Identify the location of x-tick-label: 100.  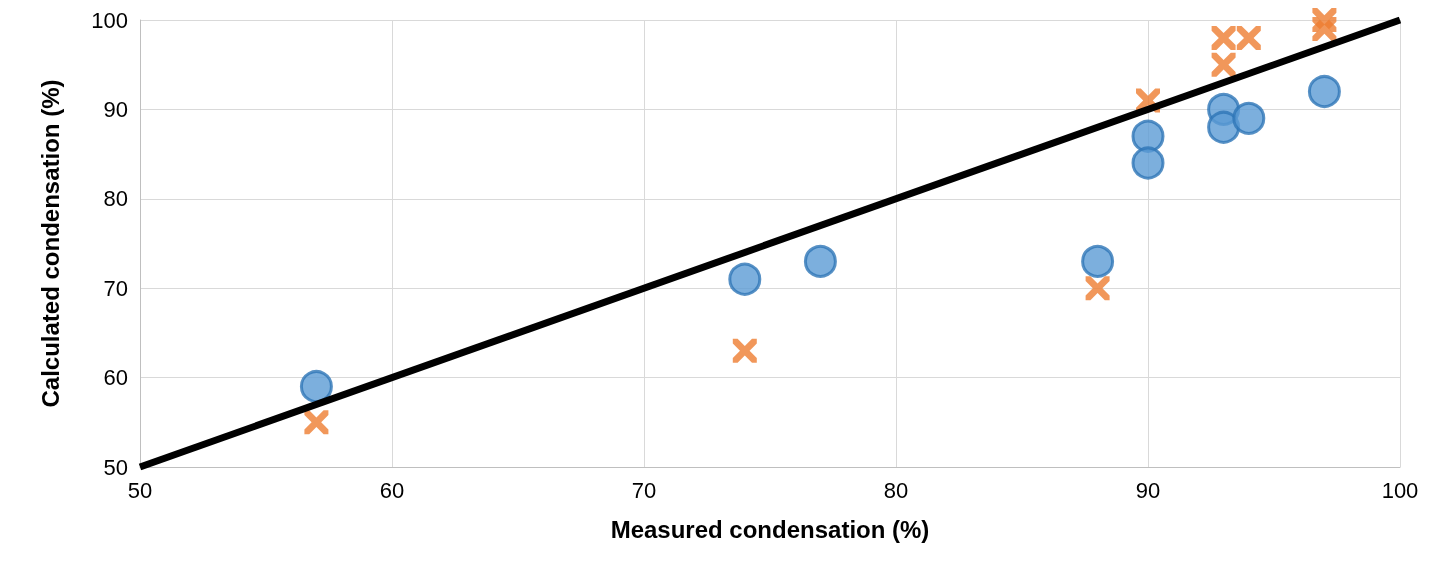
(1400, 490).